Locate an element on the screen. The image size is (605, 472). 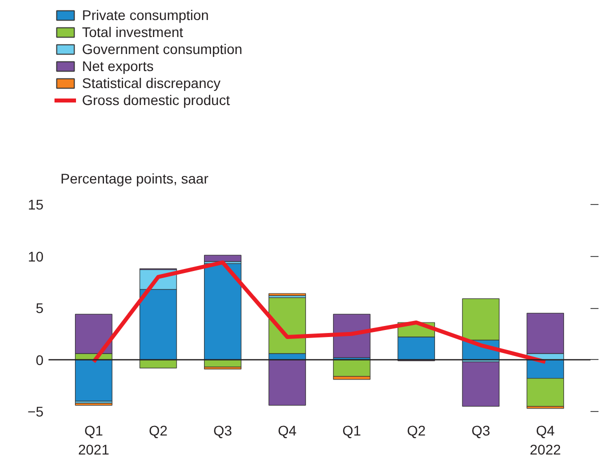
y-tick-label: 15 is located at coordinates (36, 204).